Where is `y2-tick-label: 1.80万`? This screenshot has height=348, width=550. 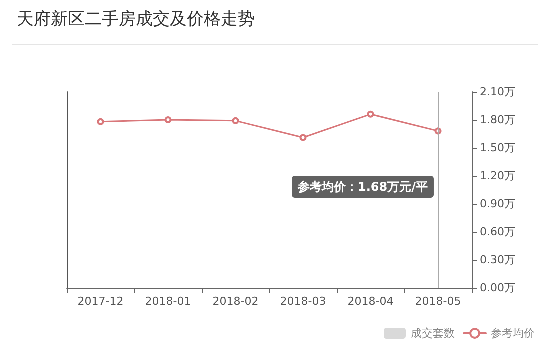 y2-tick-label: 1.80万 is located at coordinates (498, 120).